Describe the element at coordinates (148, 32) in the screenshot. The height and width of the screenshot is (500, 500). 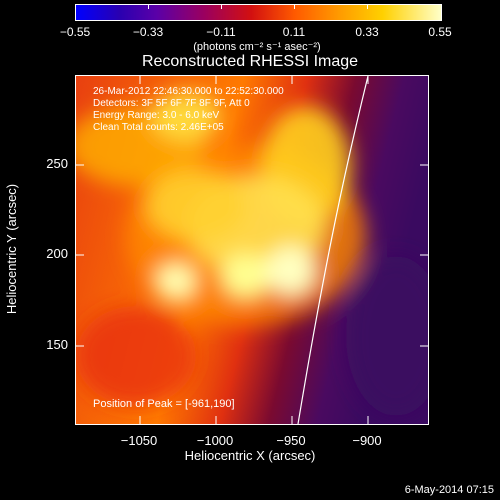
I see `colorbar-label: −0.33` at that location.